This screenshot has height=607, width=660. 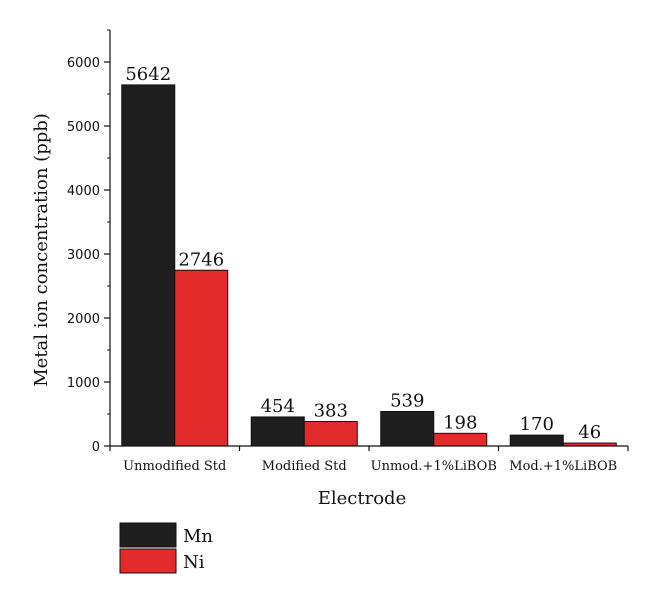 What do you see at coordinates (174, 466) in the screenshot?
I see `x-tick-label: Unmodified Std` at bounding box center [174, 466].